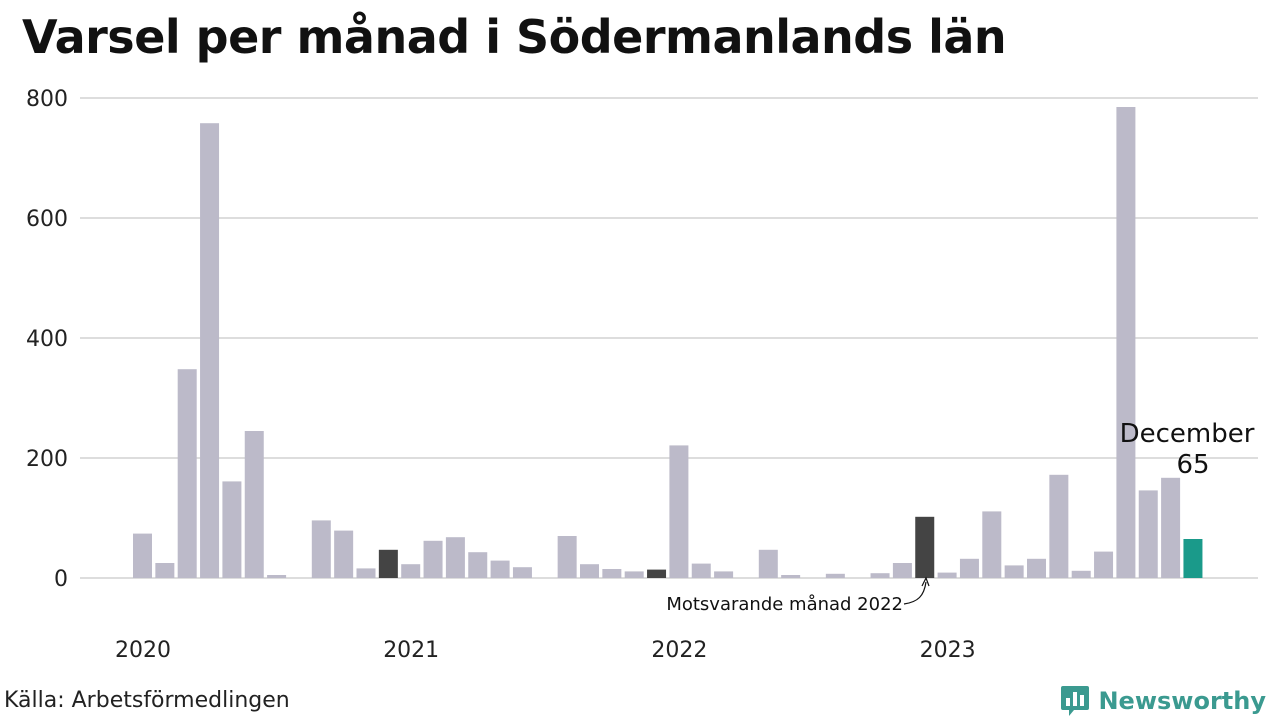  Describe the element at coordinates (960, 517) in the screenshot. I see `annotations: December 65 Motsvarande månad 2022` at that location.